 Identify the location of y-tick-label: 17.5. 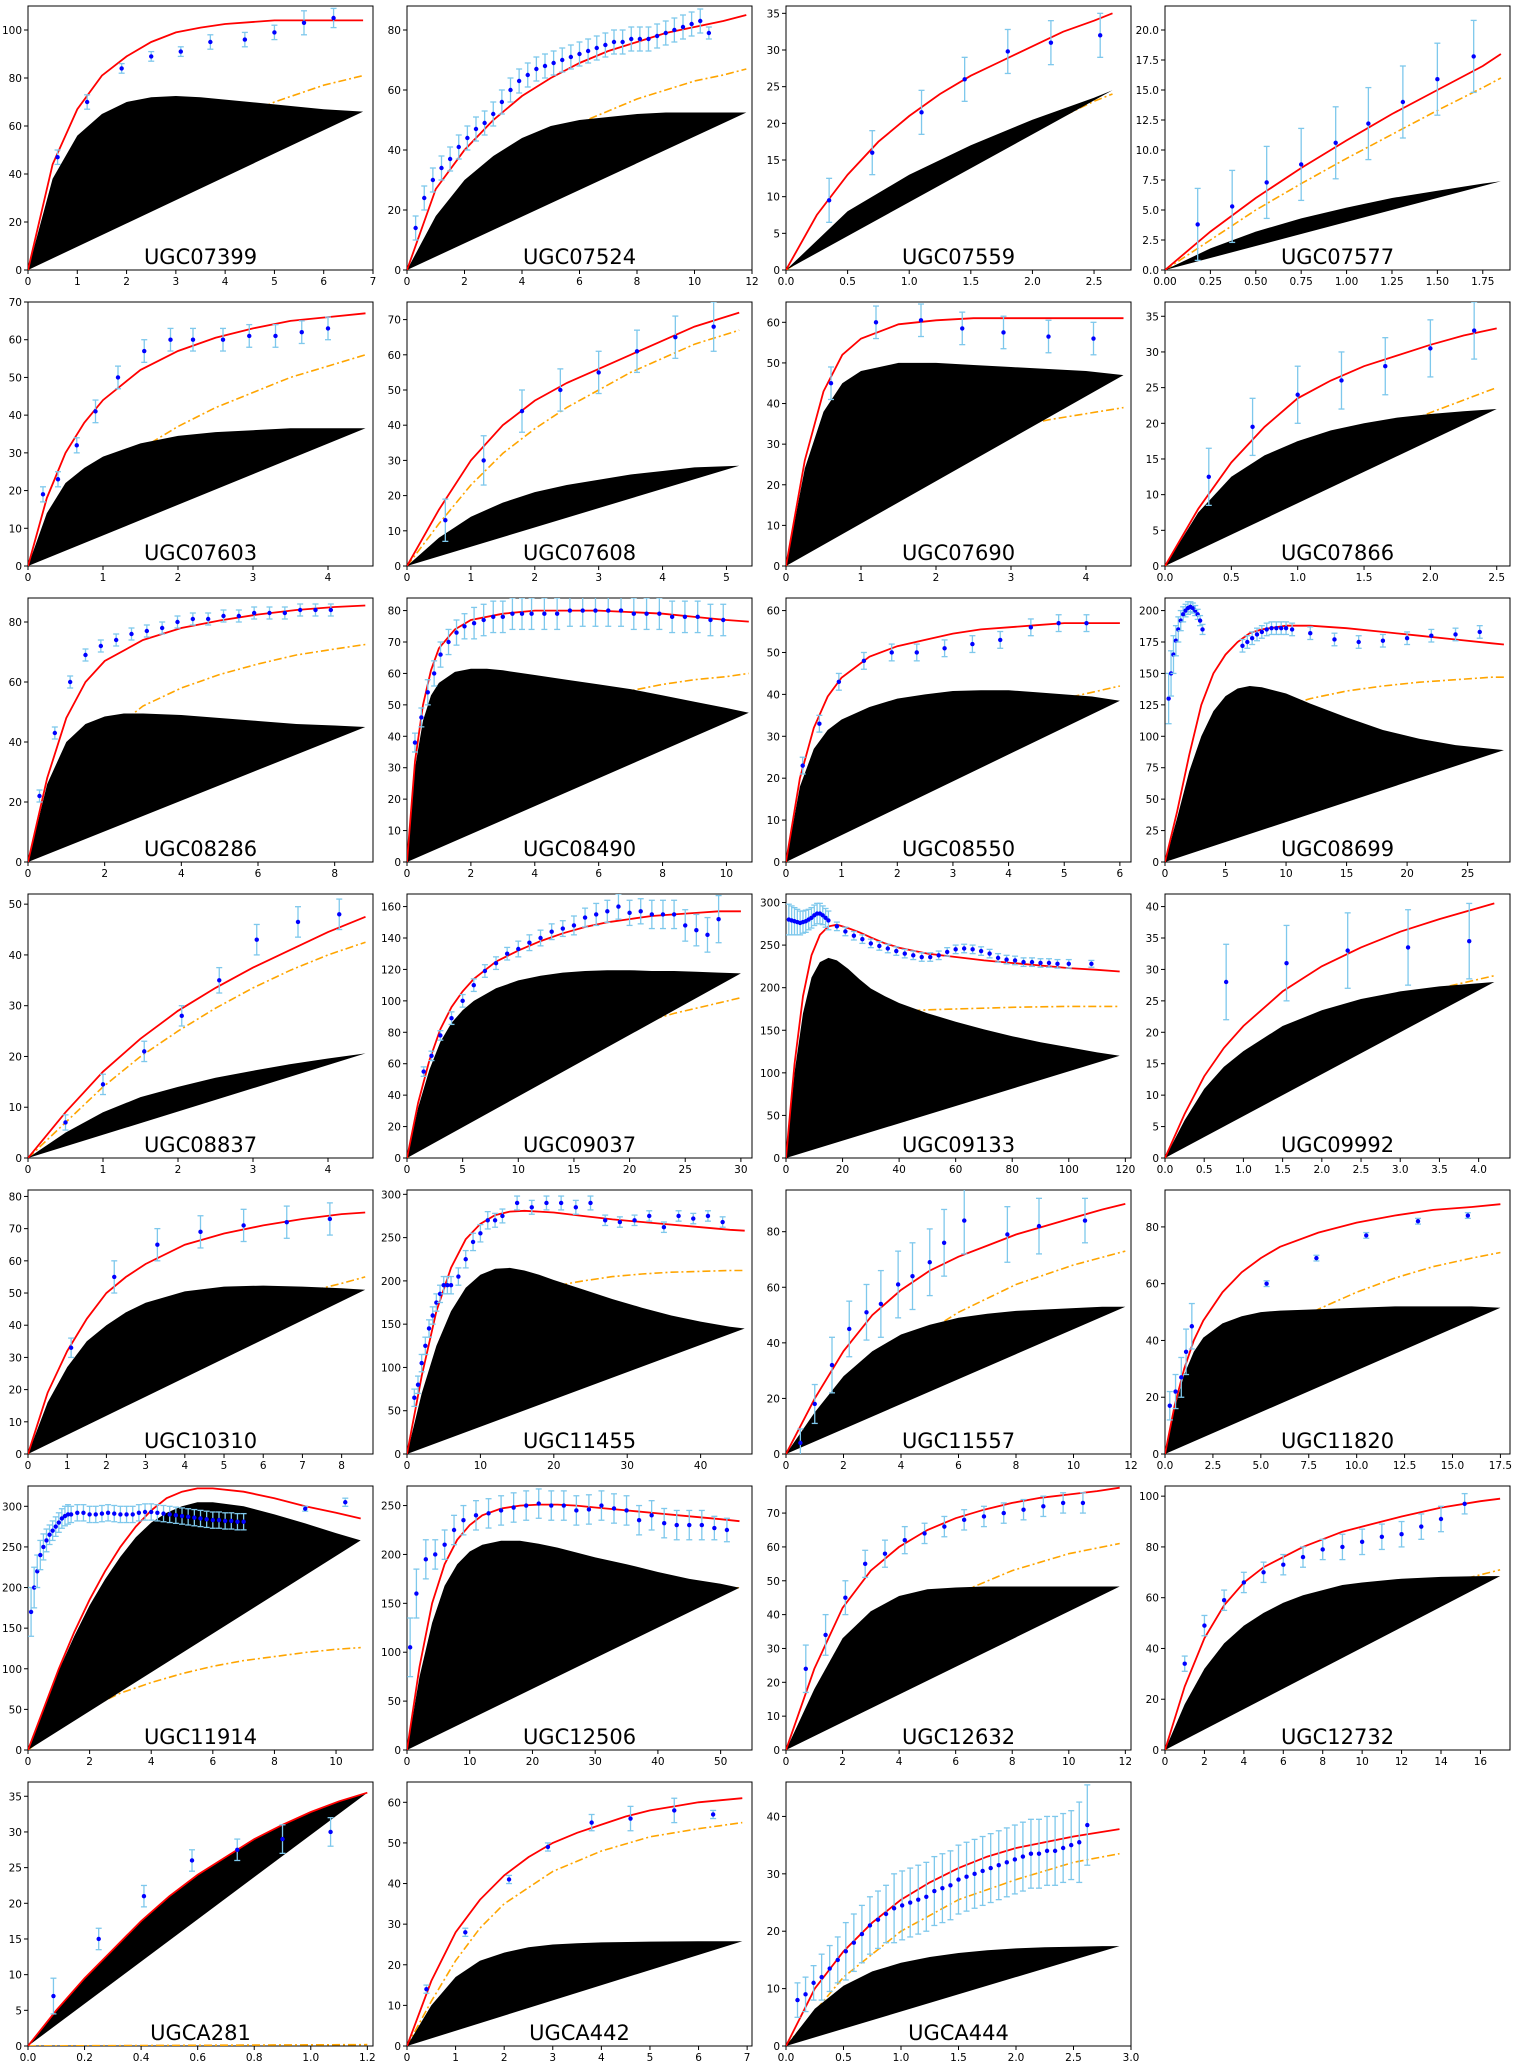
(1147, 61).